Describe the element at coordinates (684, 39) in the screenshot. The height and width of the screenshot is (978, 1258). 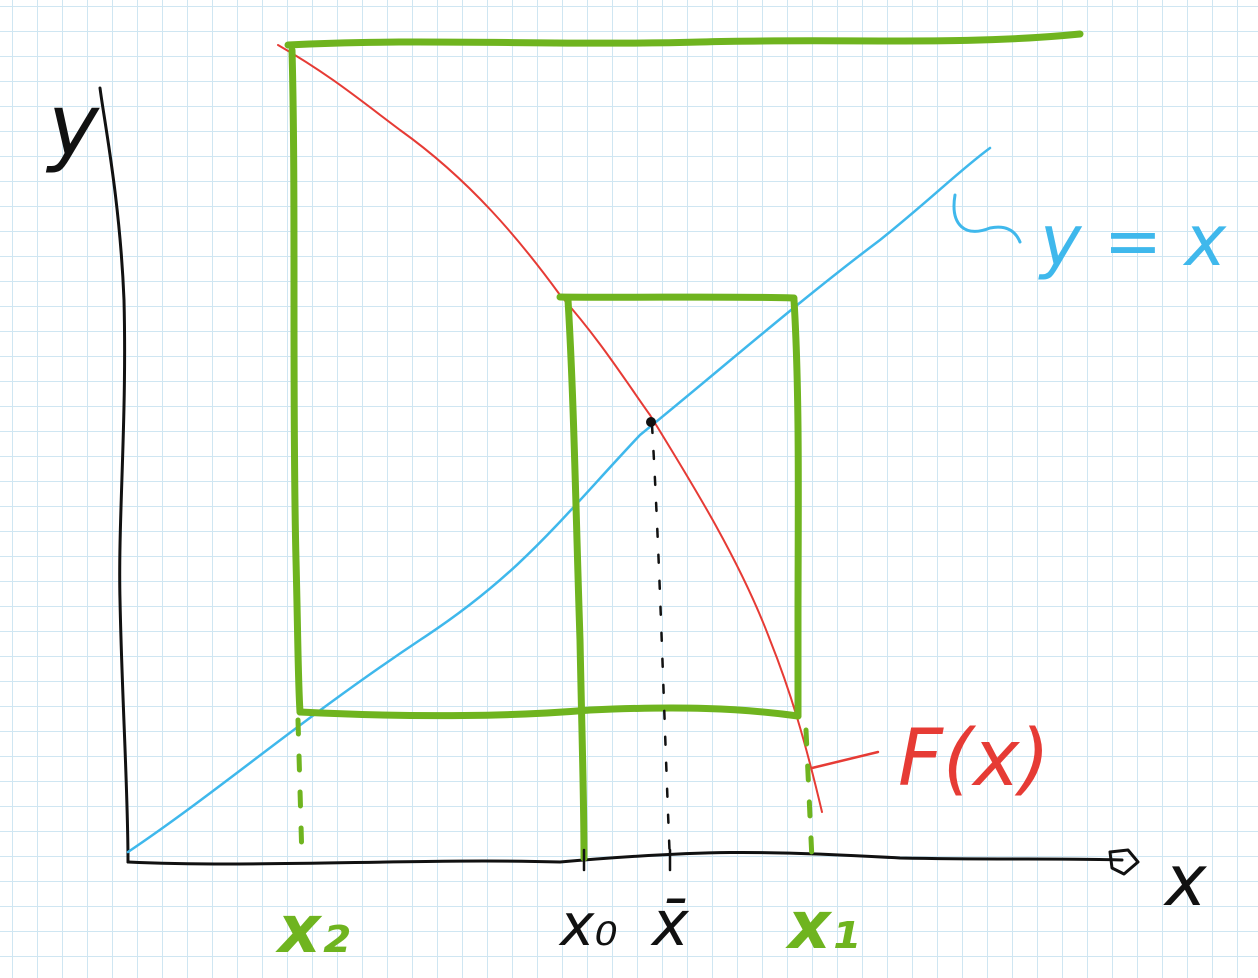
I see `iteration-top-horizontal` at that location.